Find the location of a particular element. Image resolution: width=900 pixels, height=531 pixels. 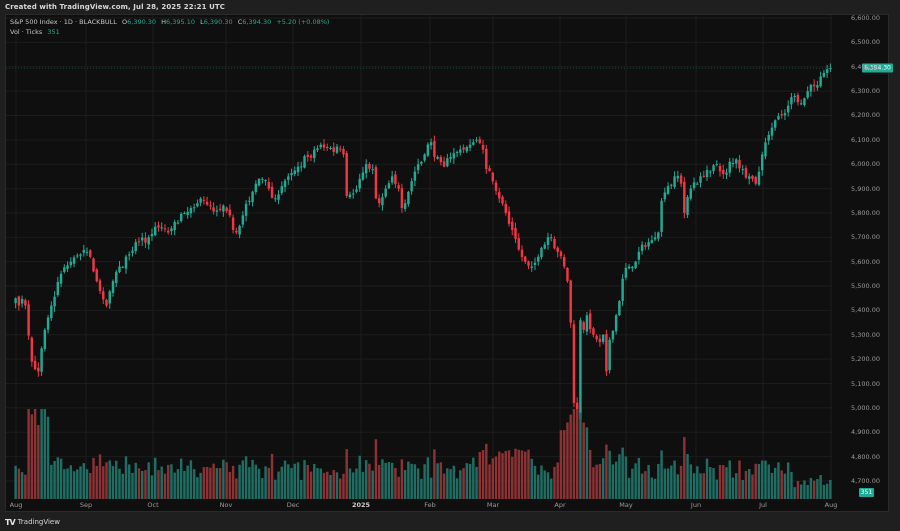

symbol-label: S&P 500 Index · 1D · BLACKBULL is located at coordinates (63, 22).